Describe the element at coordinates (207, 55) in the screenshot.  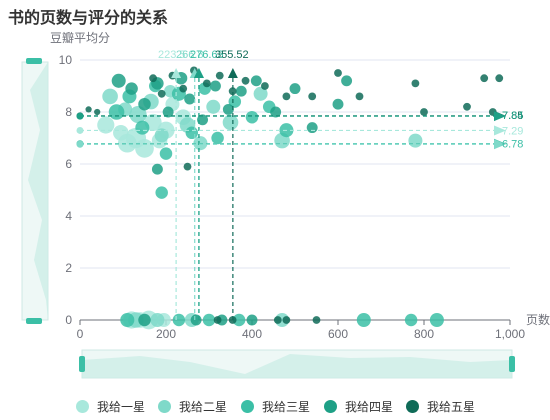
I see `markline-x-label: 276.63` at that location.